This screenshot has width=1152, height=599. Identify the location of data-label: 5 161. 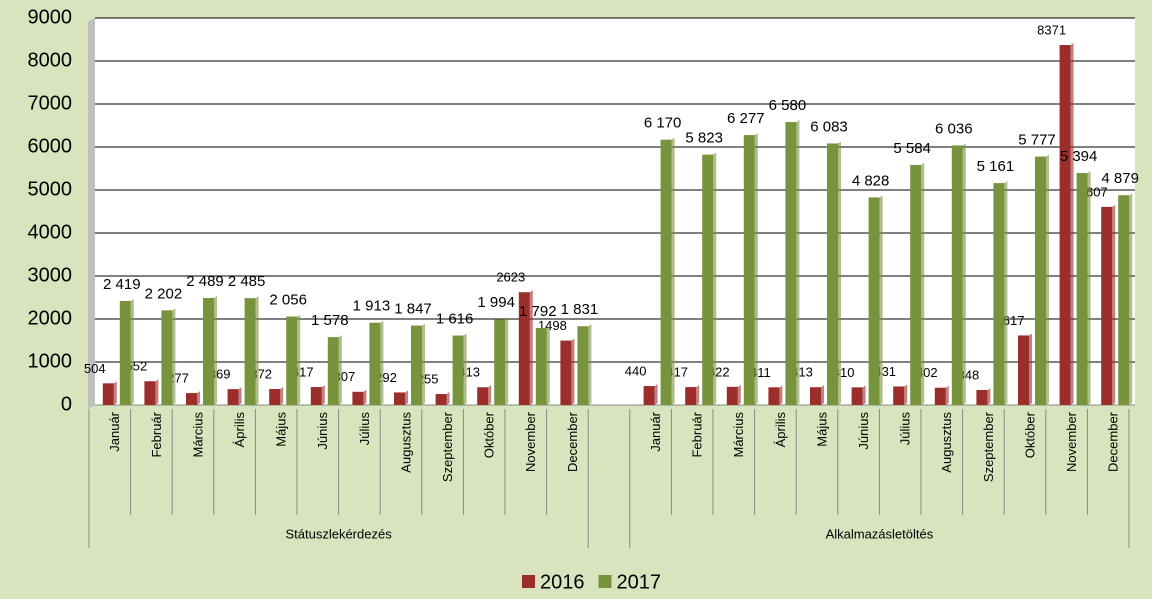
(996, 166).